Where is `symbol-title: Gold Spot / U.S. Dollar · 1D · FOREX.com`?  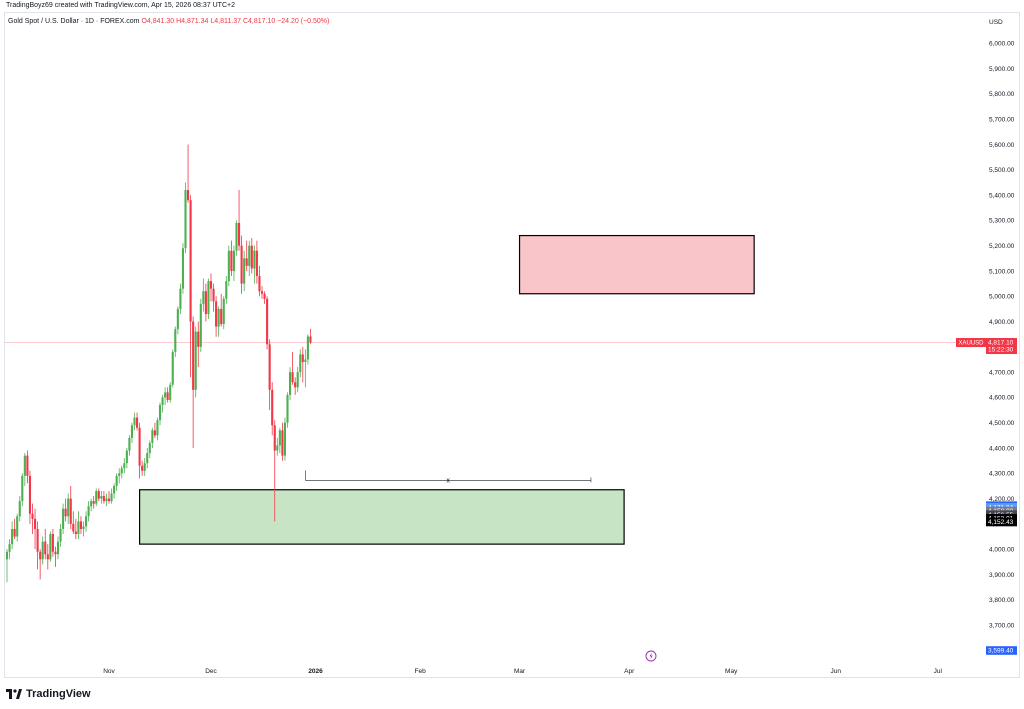
symbol-title: Gold Spot / U.S. Dollar · 1D · FOREX.com is located at coordinates (74, 21).